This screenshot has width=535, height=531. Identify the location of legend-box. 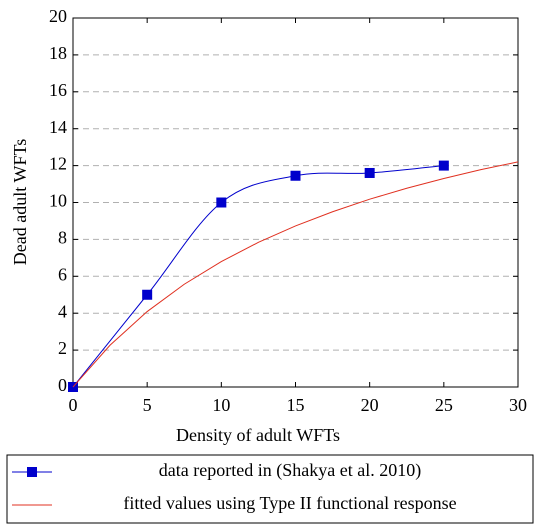
(270, 489).